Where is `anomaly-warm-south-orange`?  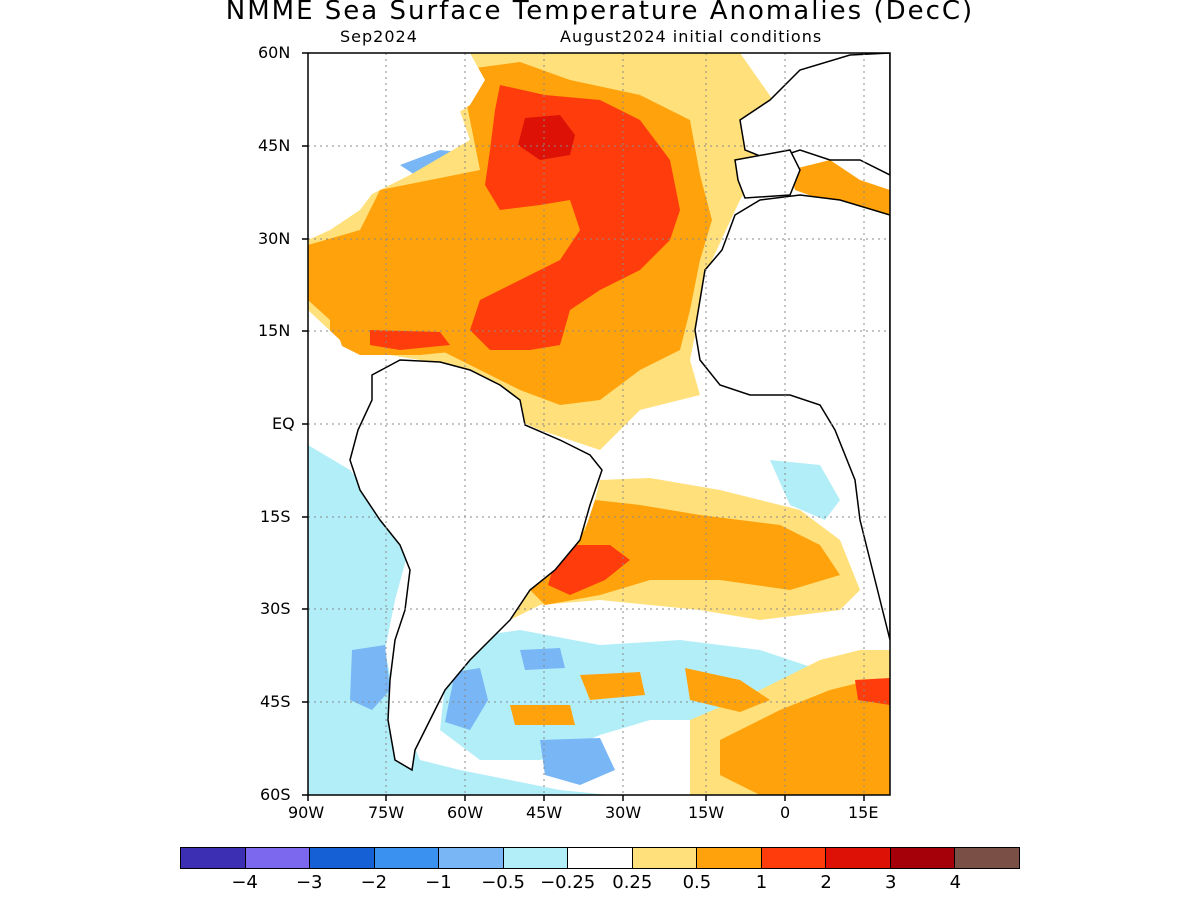
anomaly-warm-south-orange is located at coordinates (685, 552).